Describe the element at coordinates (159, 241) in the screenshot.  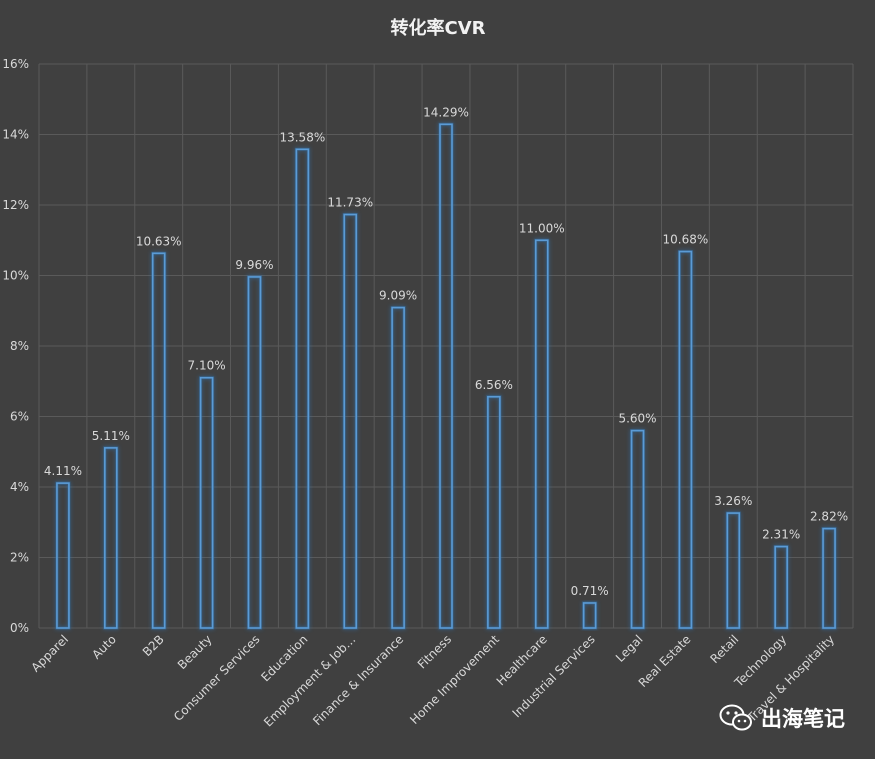
I see `data-label: 10.63%` at that location.